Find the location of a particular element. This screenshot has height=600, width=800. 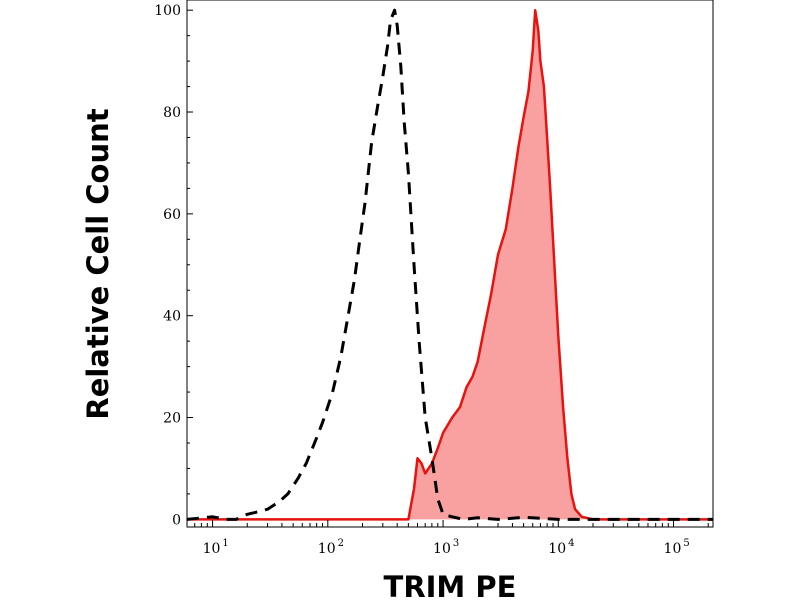

y-tick-label: 80 is located at coordinates (172, 113).